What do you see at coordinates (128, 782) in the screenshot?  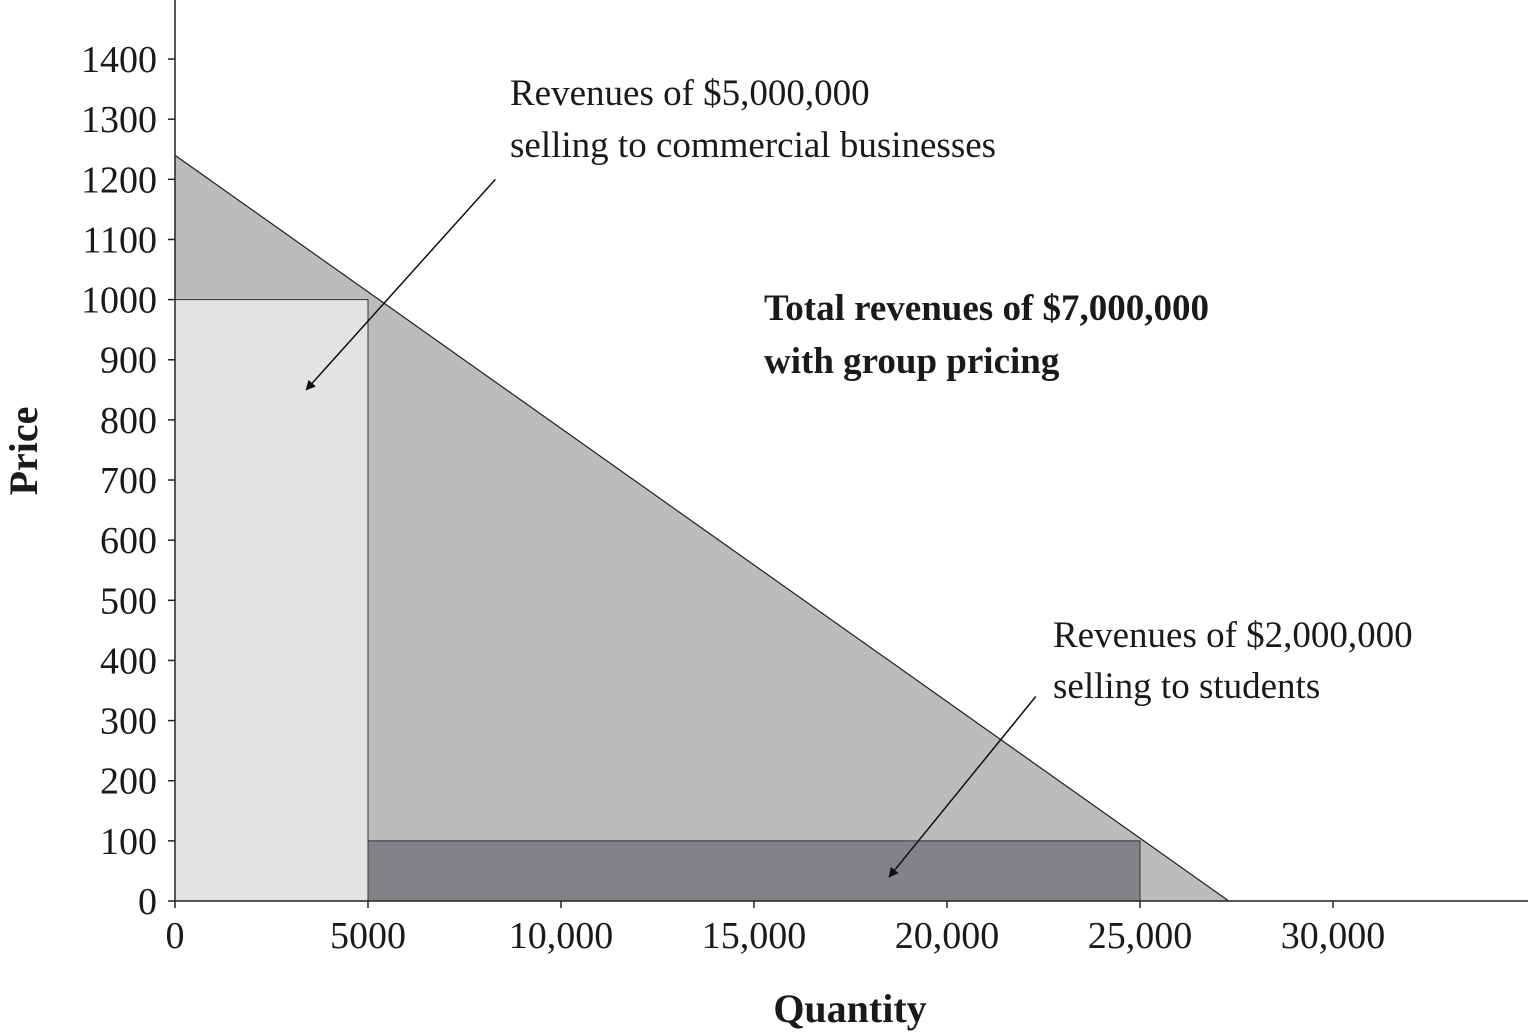 I see `y-tick-label: 200` at bounding box center [128, 782].